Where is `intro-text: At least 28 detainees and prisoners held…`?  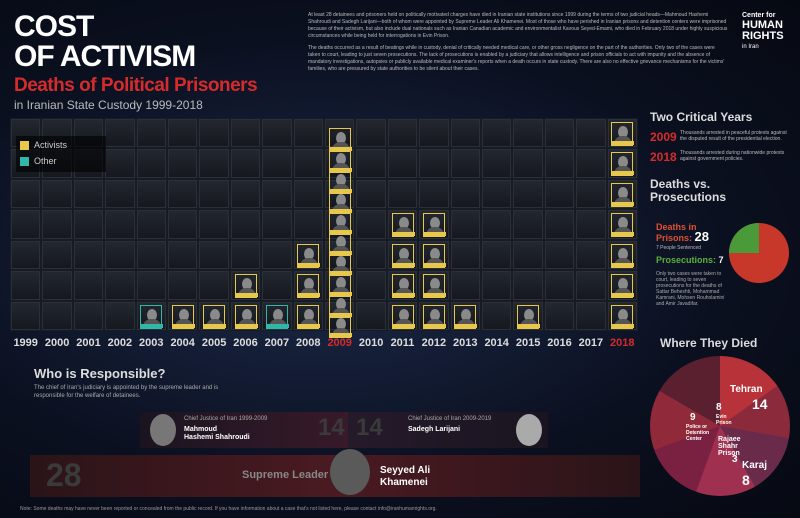 intro-text: At least 28 detainees and prisoners held… is located at coordinates (518, 45).